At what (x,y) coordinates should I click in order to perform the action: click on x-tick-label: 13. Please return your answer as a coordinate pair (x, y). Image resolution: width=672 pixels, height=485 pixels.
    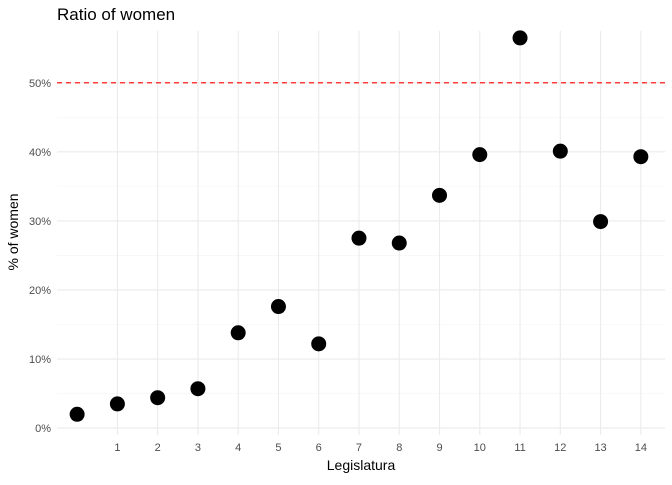
    Looking at the image, I should click on (600, 448).